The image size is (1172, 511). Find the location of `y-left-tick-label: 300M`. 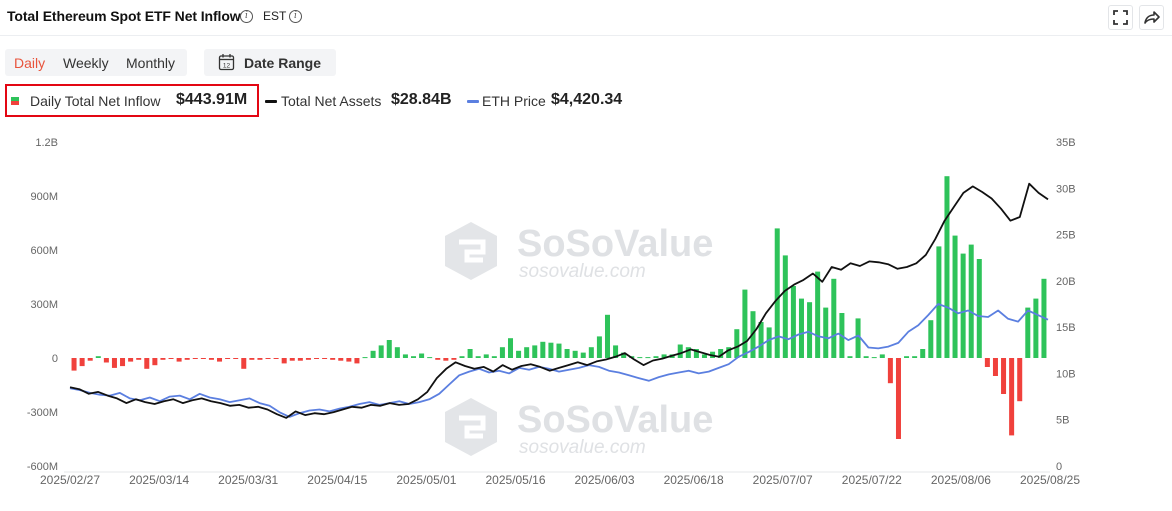

y-left-tick-label: 300M is located at coordinates (44, 305).